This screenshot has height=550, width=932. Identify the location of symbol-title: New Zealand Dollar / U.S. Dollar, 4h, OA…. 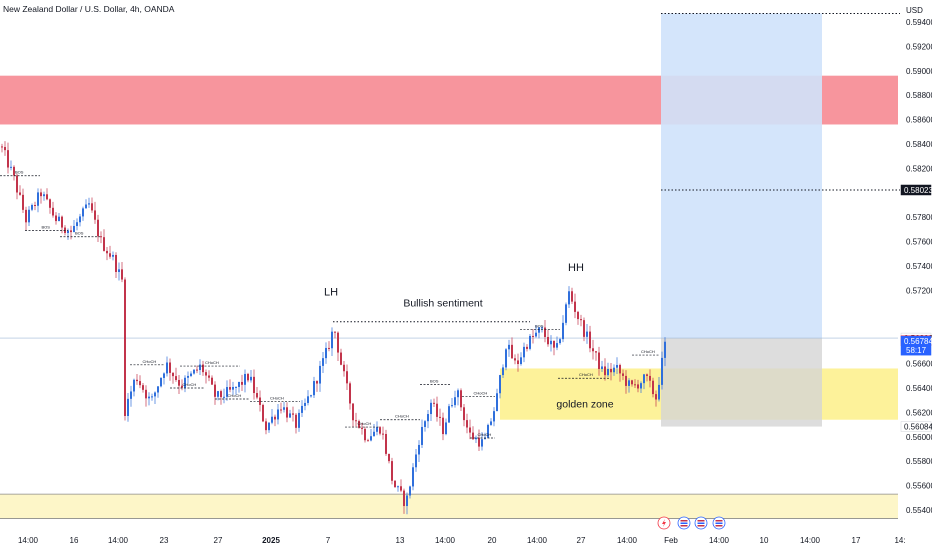
(89, 9).